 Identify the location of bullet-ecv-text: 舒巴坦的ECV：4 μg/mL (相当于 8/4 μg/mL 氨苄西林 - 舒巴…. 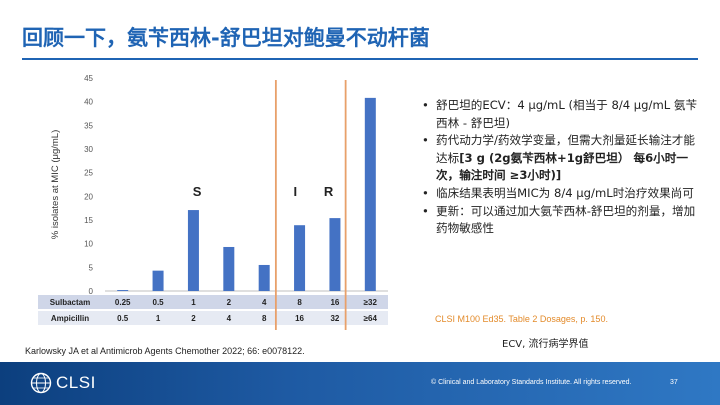
(567, 114).